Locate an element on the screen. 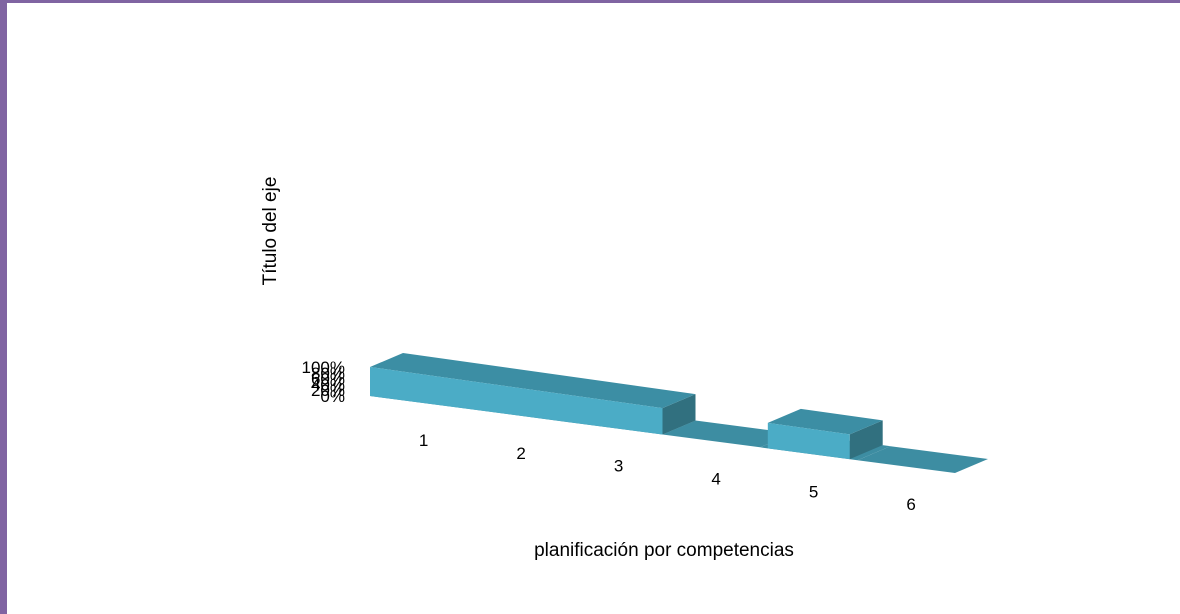  y-axis-ticks: 0%20%40%60%80%100% is located at coordinates (323, 382).